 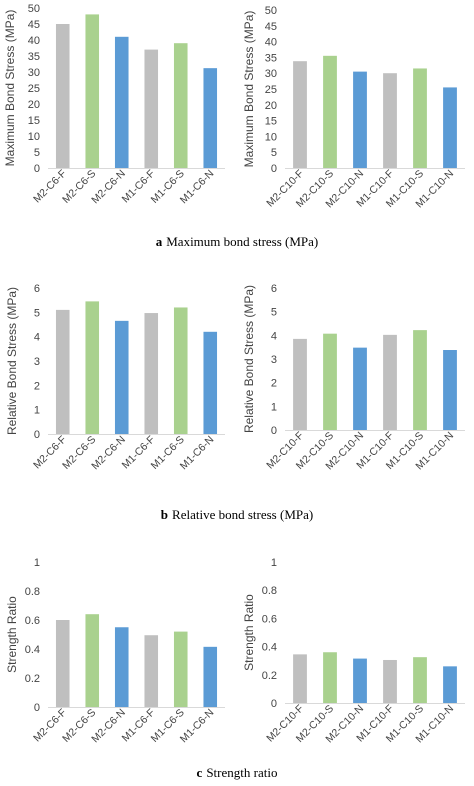 I want to click on y-tick-label: 50, so click(x=271, y=11).